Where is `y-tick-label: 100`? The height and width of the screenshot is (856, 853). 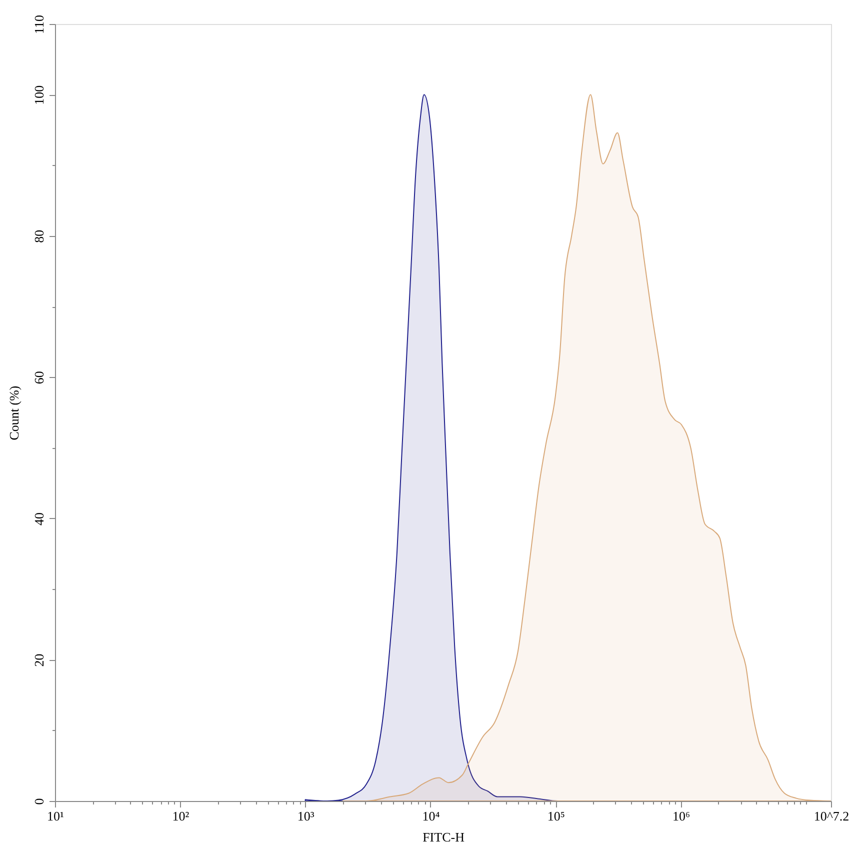 y-tick-label: 100 is located at coordinates (39, 95).